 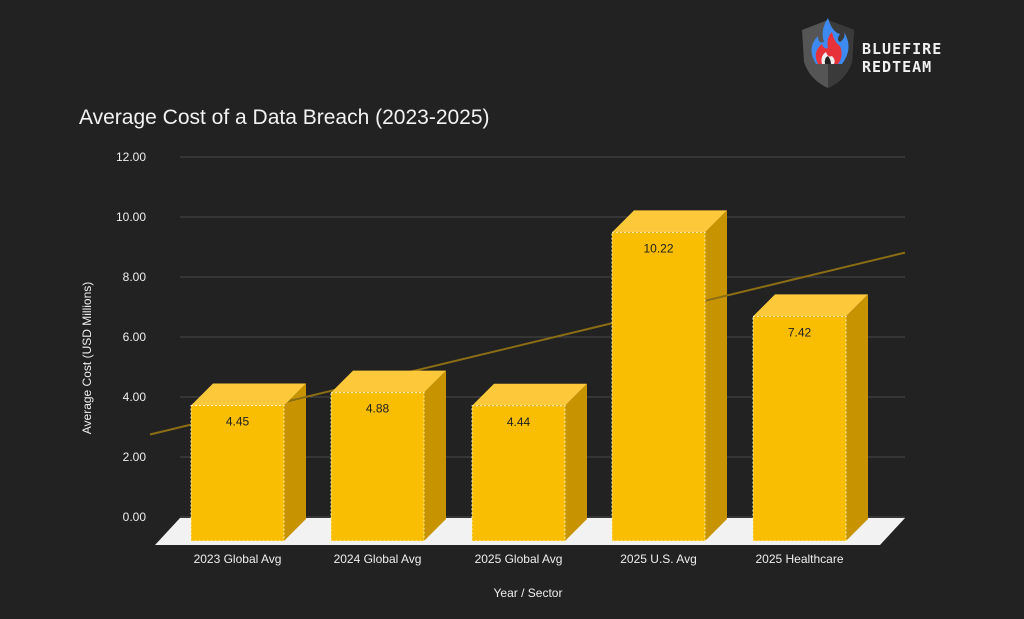 I want to click on x-tick-label: 2024 Global Avg, so click(x=378, y=559).